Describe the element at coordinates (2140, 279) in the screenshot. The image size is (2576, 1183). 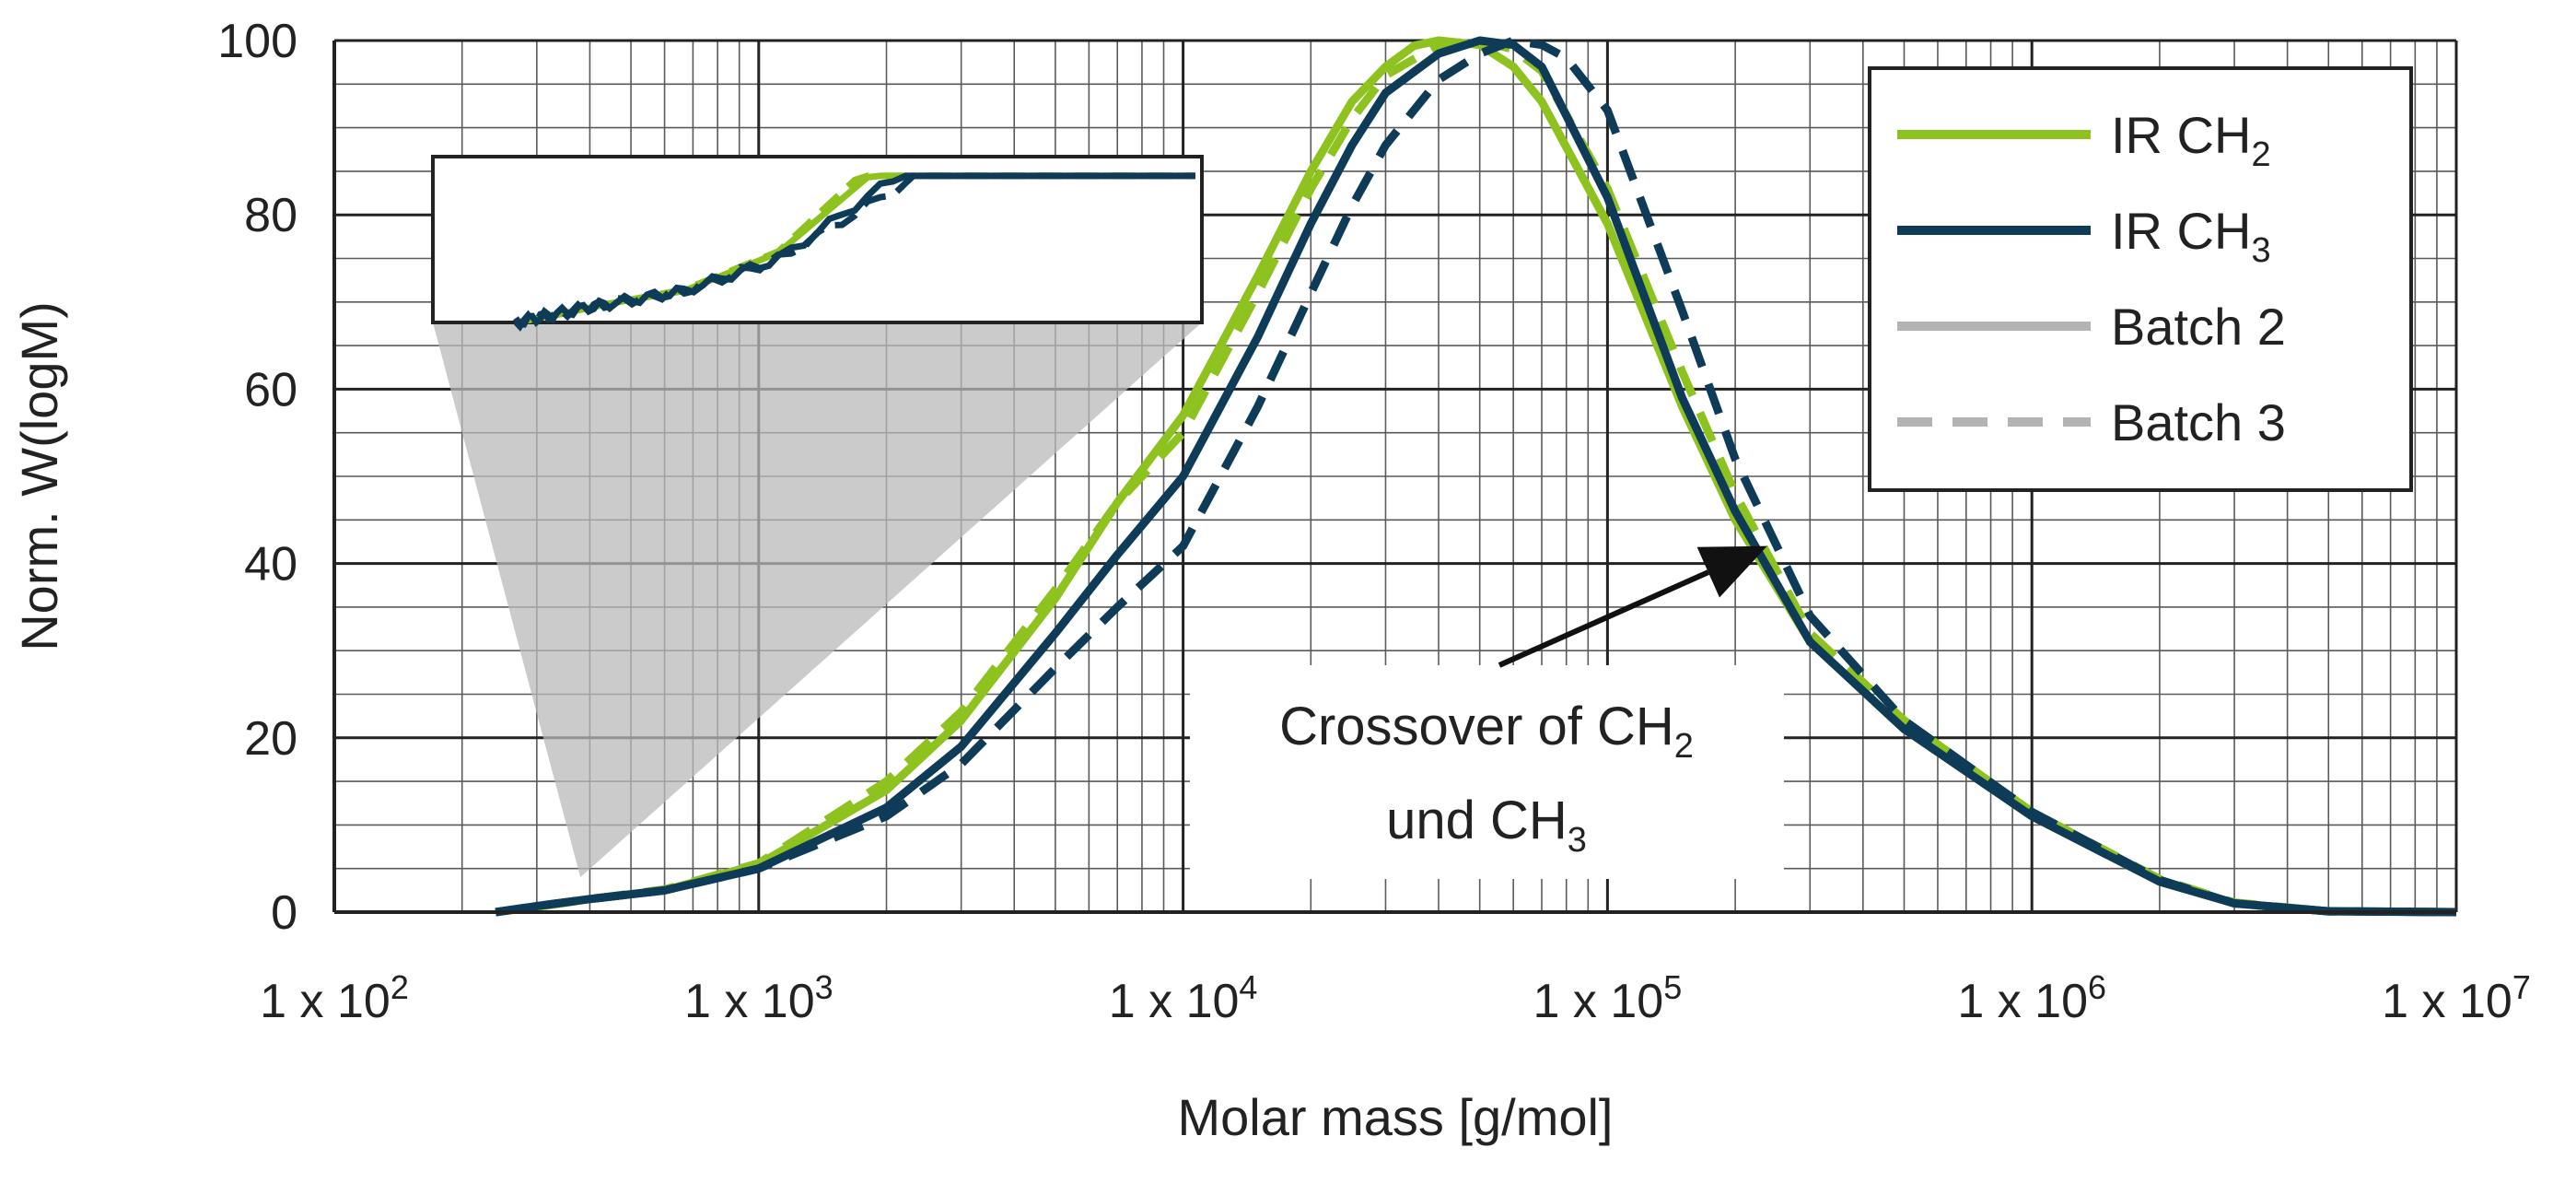
I see `legend: IR CH2 IR CH3 Batch 2 Batch 3` at that location.